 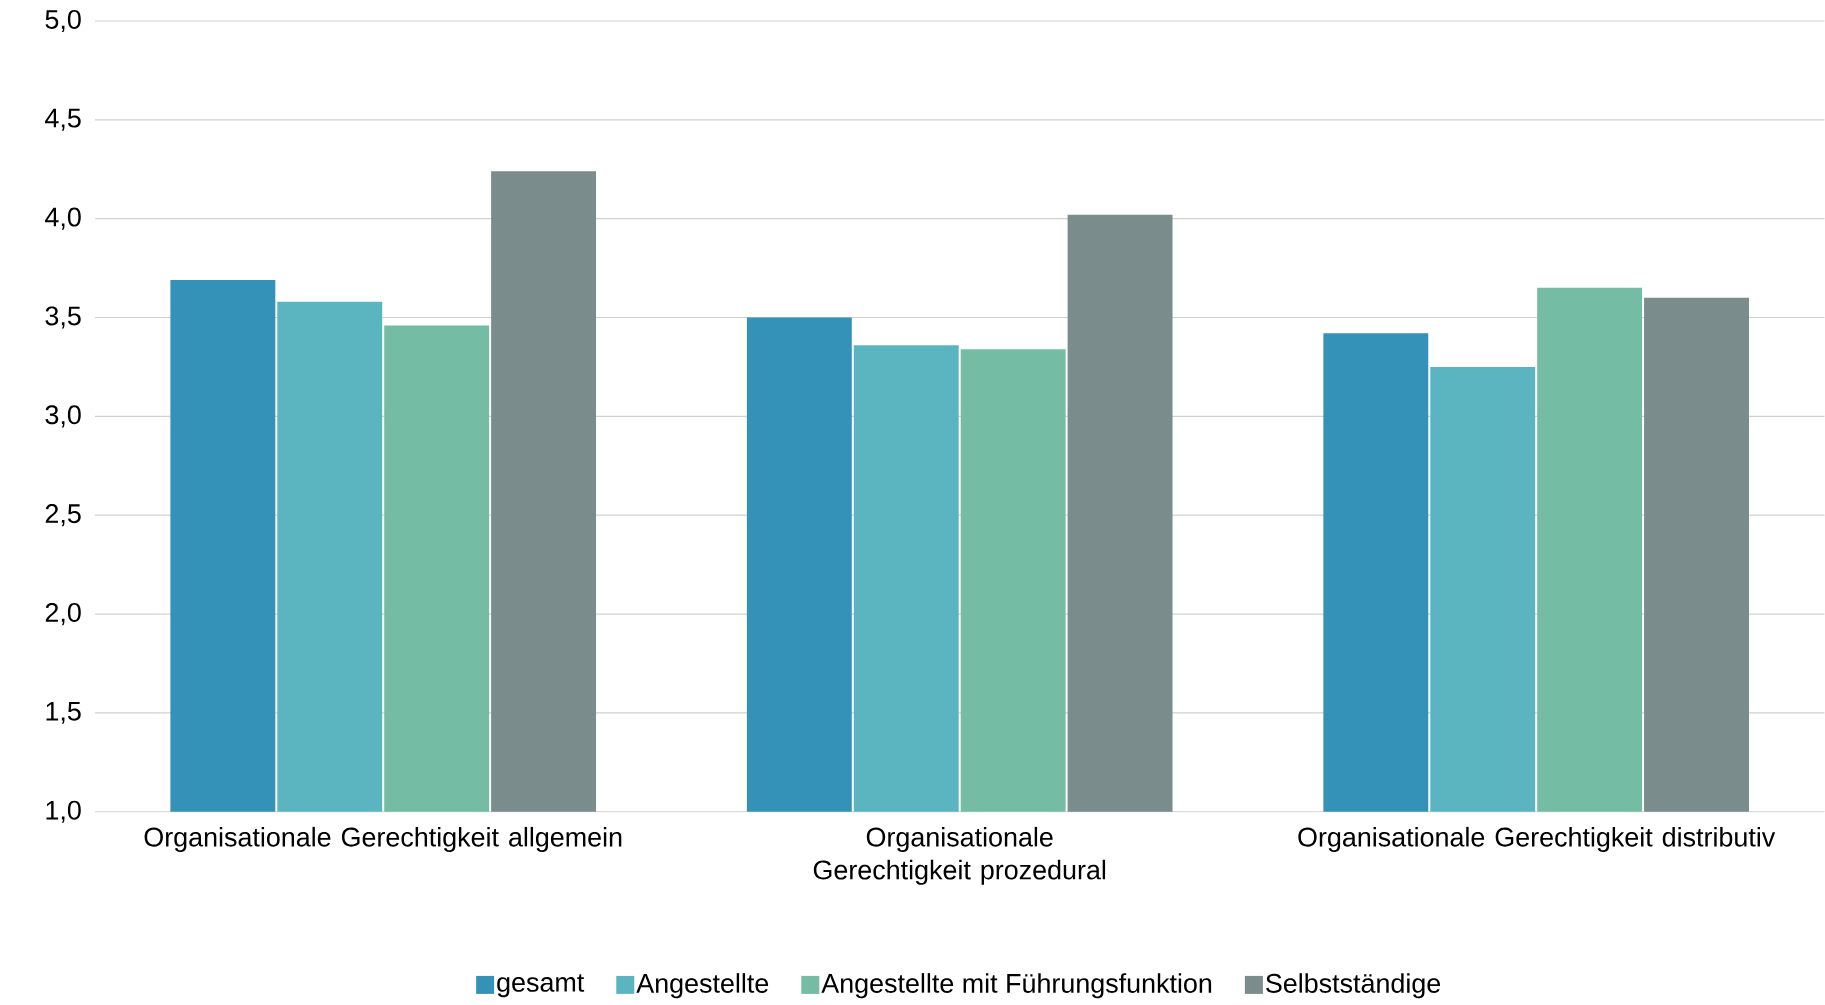 I want to click on y-tick-label: 2,0, so click(x=63, y=614).